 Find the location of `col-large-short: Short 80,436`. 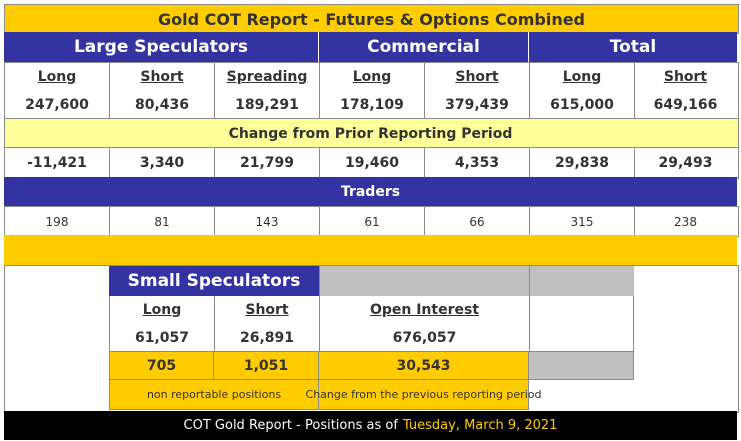

col-large-short: Short 80,436 is located at coordinates (161, 91).